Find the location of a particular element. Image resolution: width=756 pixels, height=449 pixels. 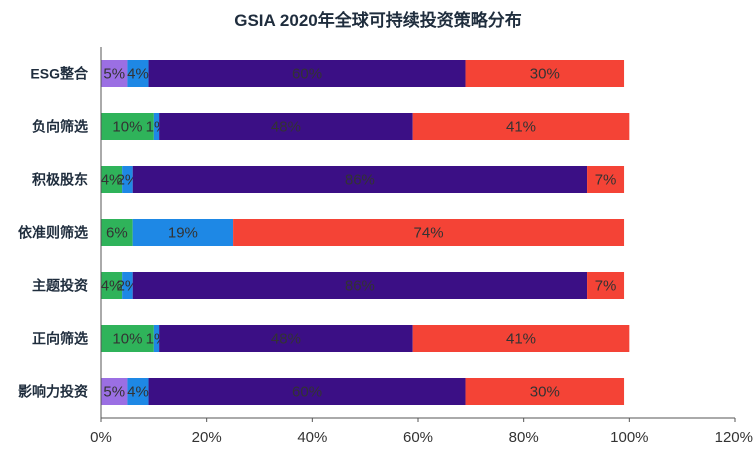

category-label: 影响力投资 is located at coordinates (53, 392).